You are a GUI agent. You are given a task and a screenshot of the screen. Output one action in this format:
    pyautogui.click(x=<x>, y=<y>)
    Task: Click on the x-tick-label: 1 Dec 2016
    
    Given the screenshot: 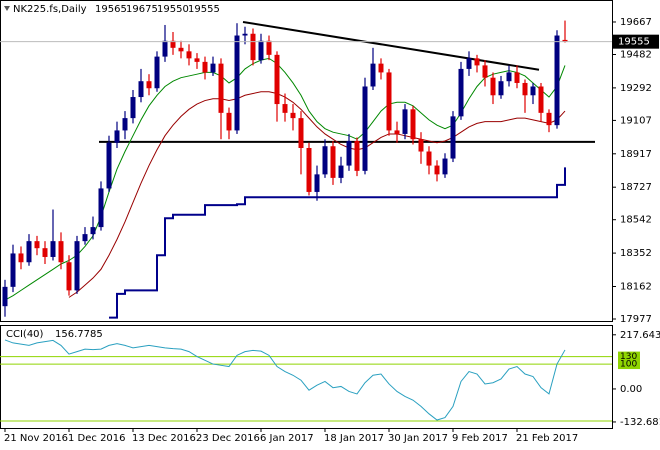 What is the action you would take?
    pyautogui.click(x=97, y=438)
    